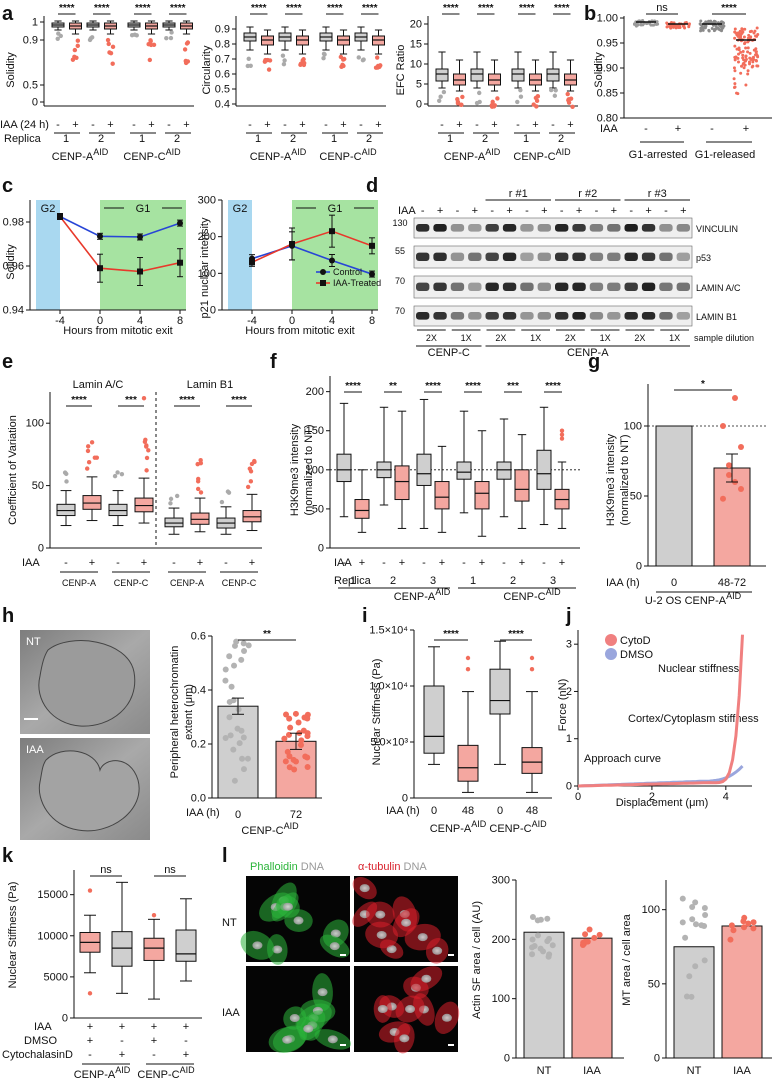 The width and height of the screenshot is (775, 1082). I want to click on e-box-3-outlier, so click(147, 458).